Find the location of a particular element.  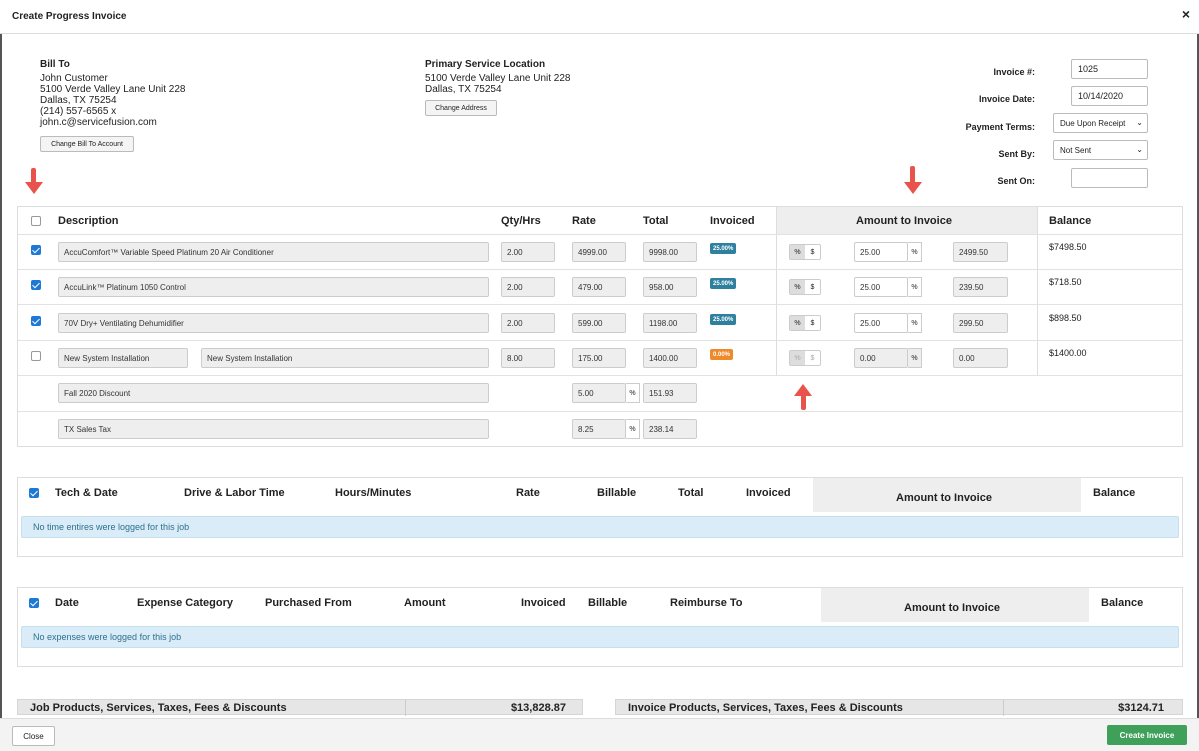

tax-rate: 8.25 is located at coordinates (599, 429).